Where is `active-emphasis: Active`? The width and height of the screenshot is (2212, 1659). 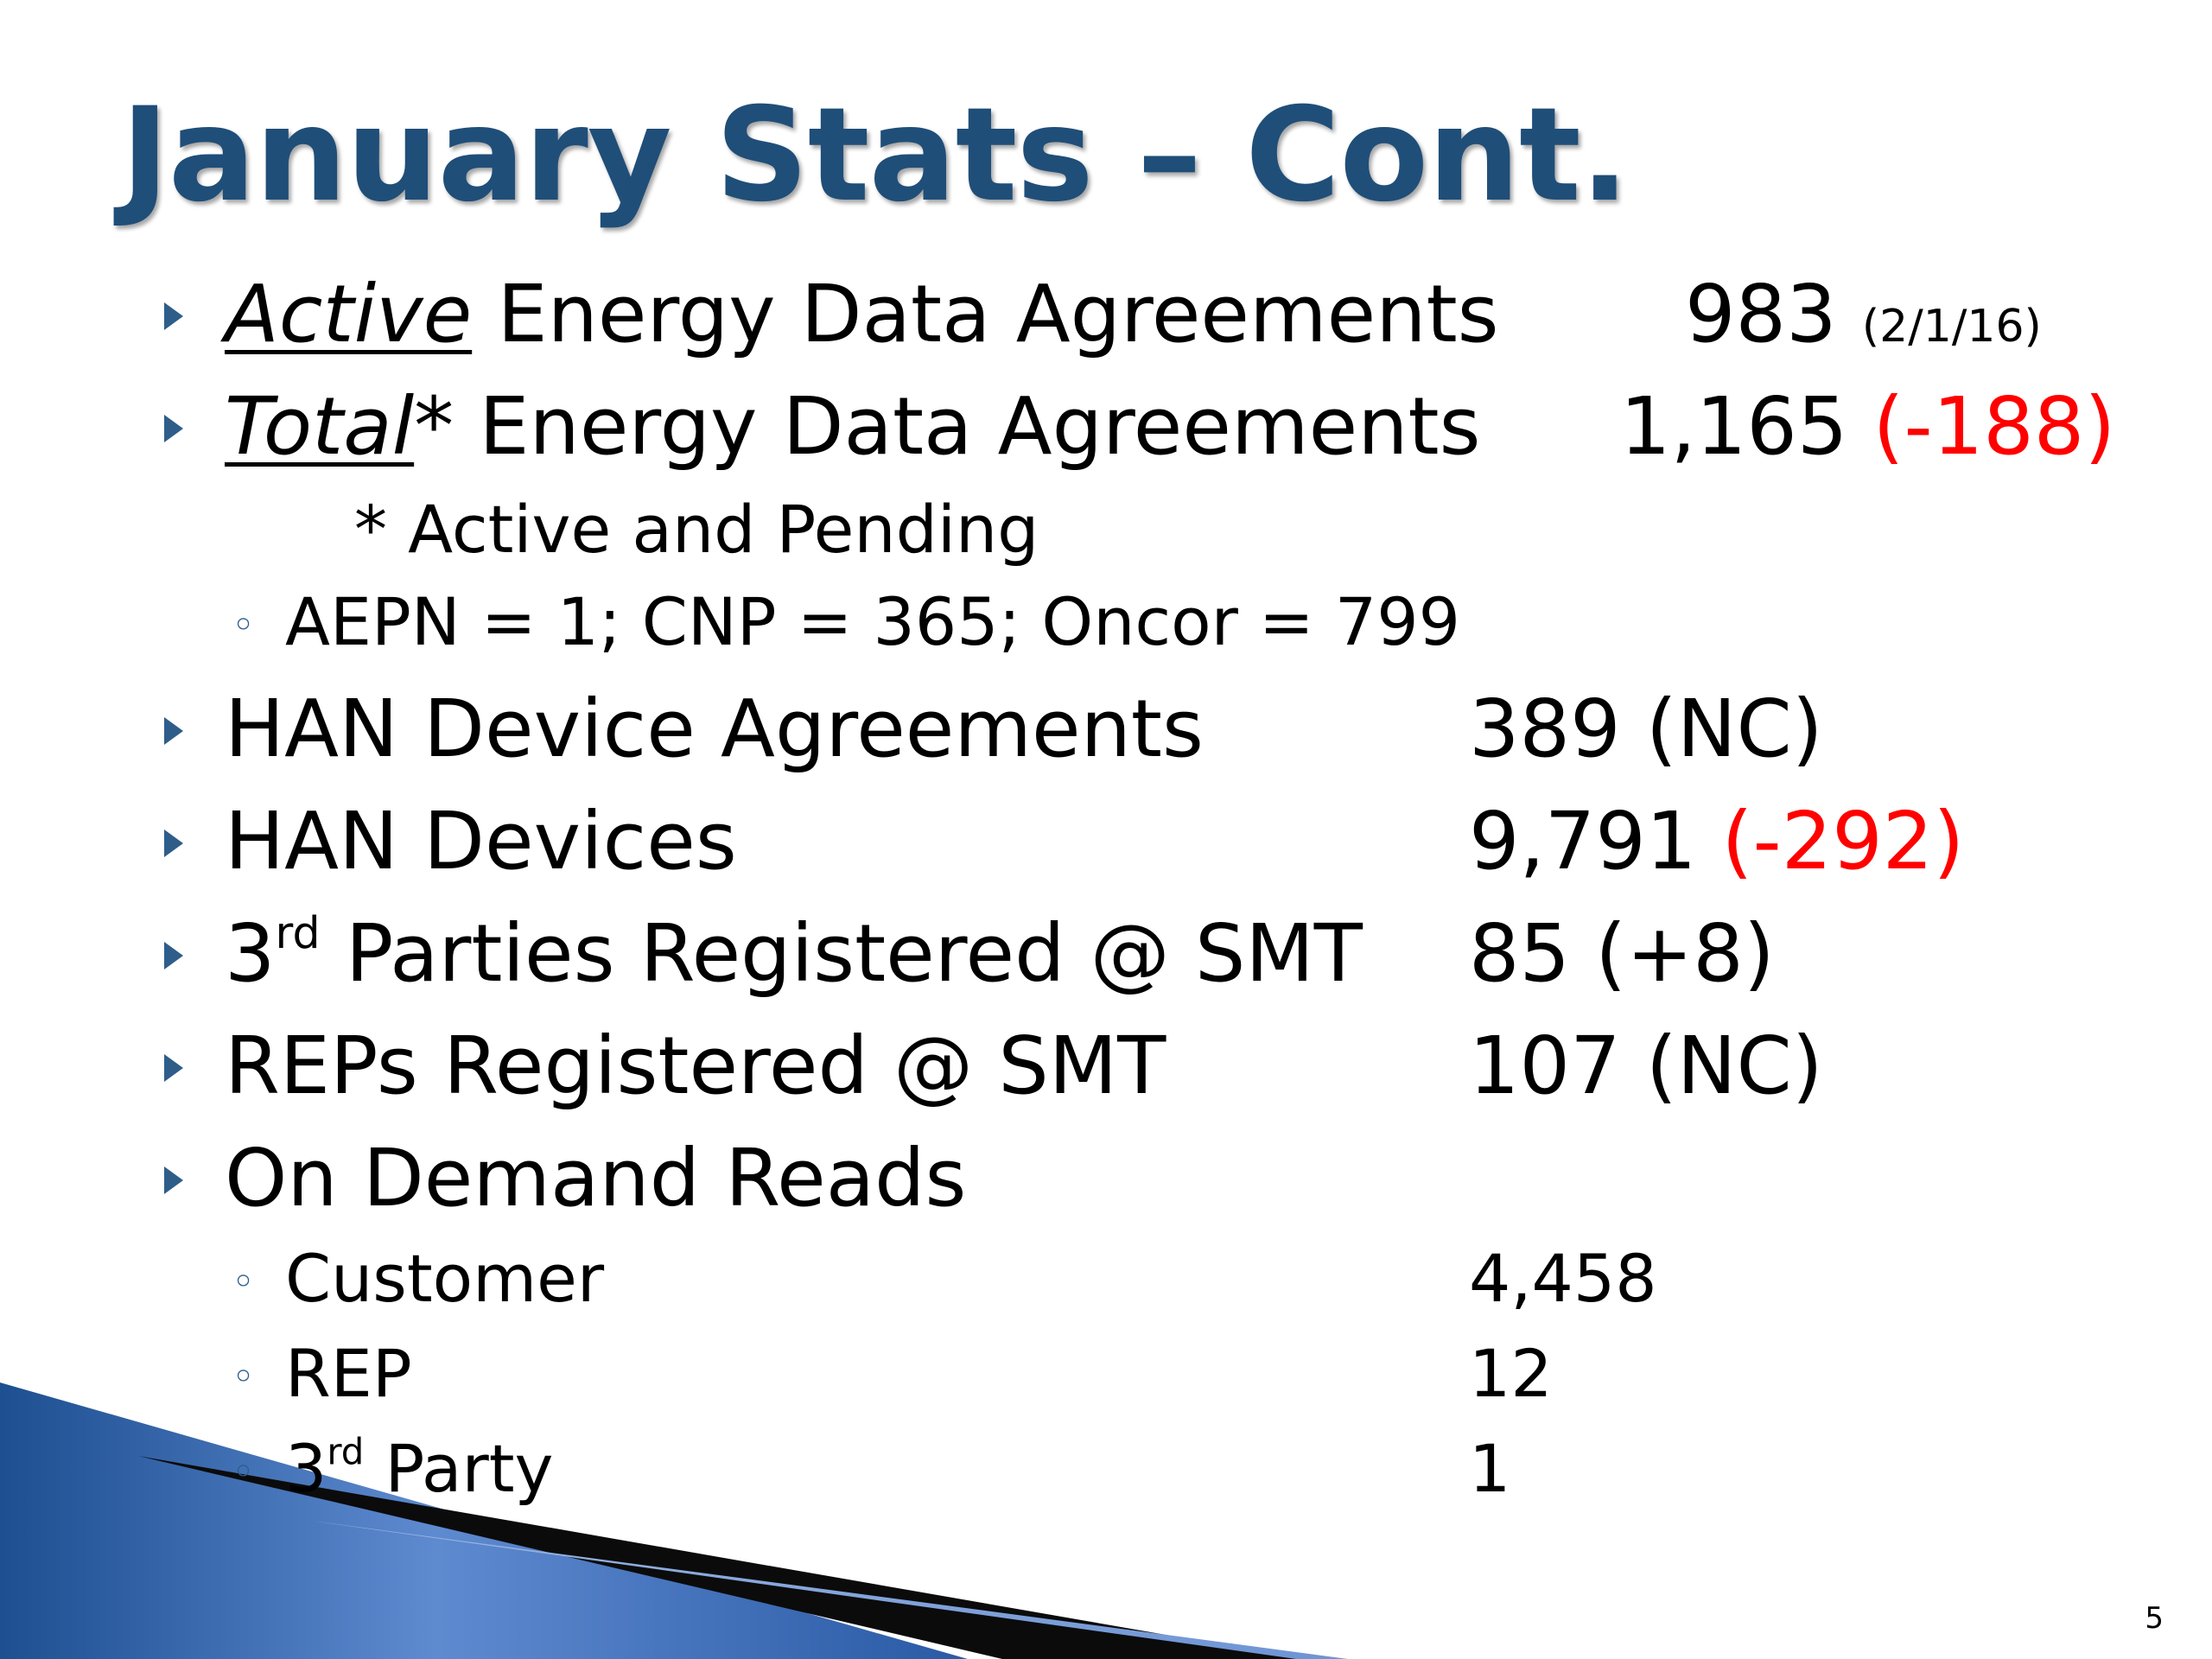
active-emphasis: Active is located at coordinates (349, 314).